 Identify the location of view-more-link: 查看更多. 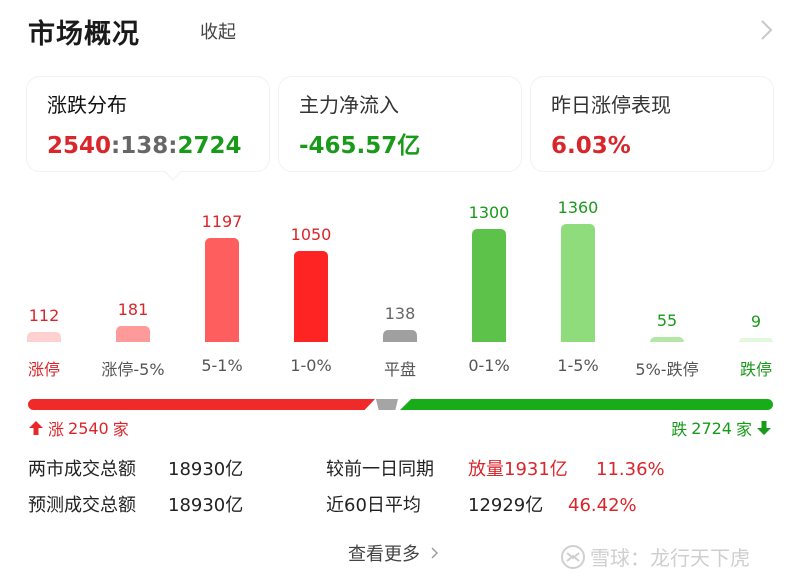
(394, 553).